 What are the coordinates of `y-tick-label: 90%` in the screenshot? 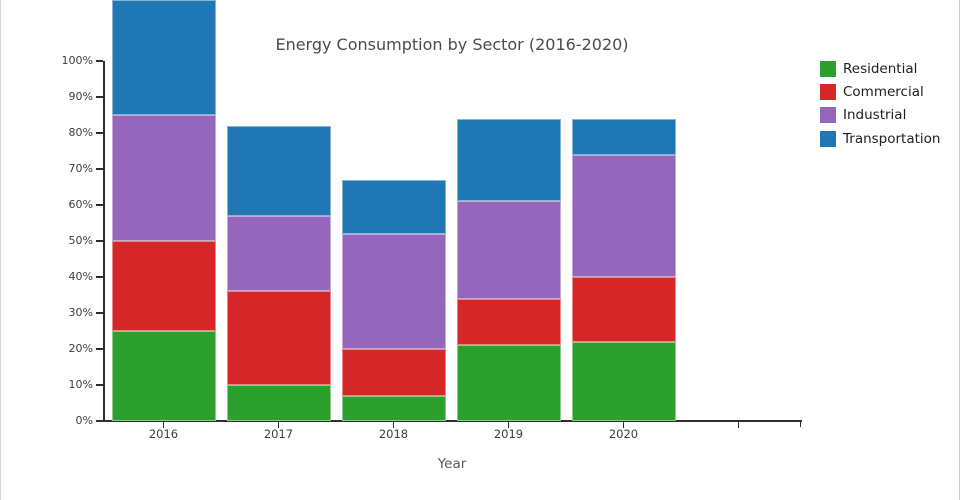 It's located at (80, 96).